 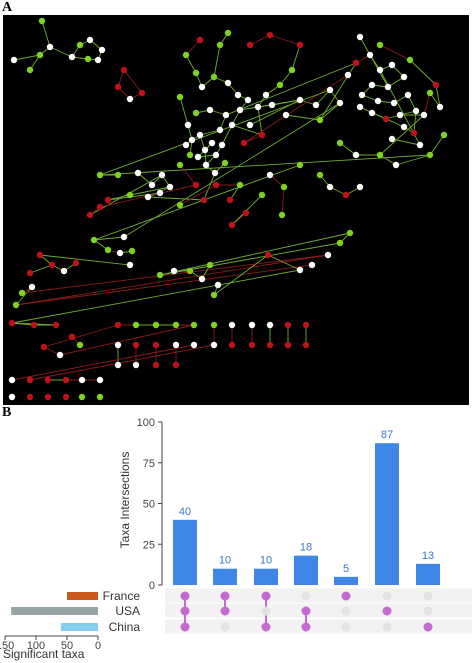 I want to click on set-size-bar, so click(x=79, y=627).